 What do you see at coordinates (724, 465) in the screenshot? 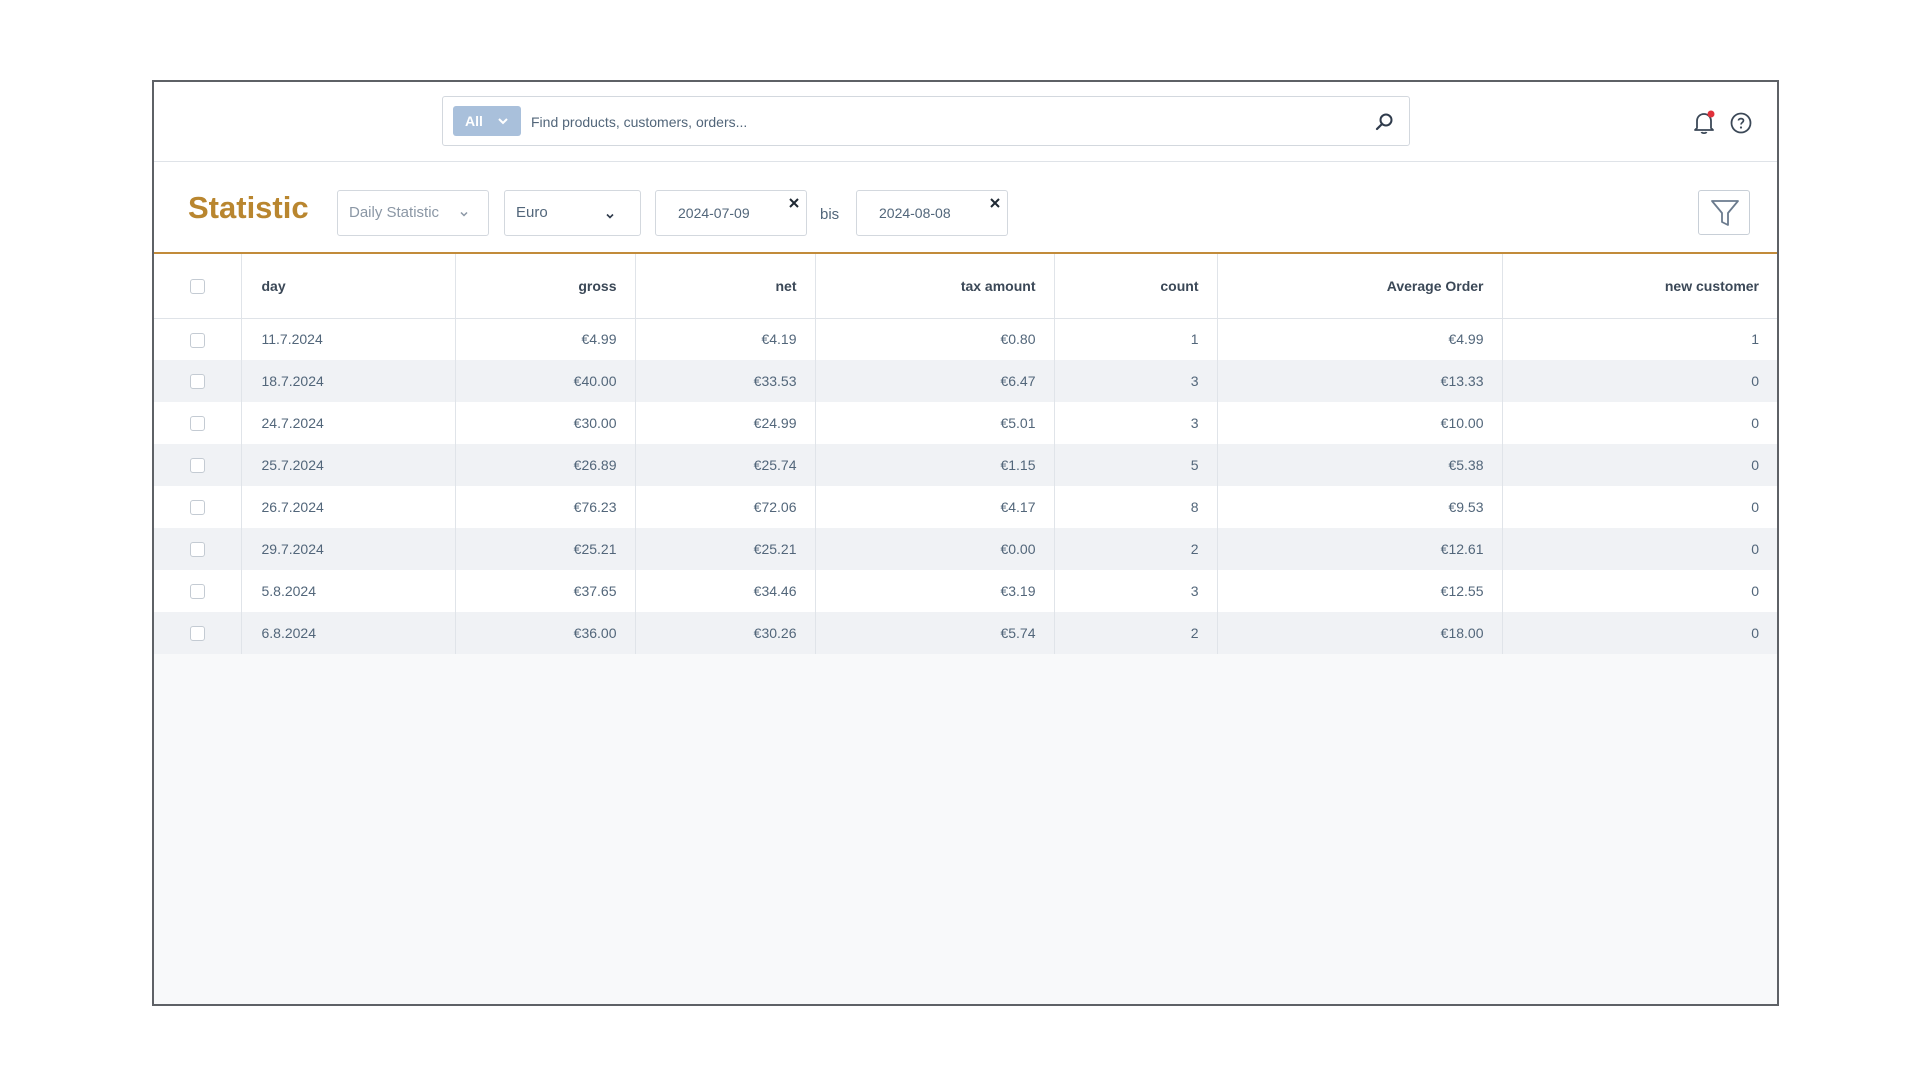
I see `cell-net: €25.74` at bounding box center [724, 465].